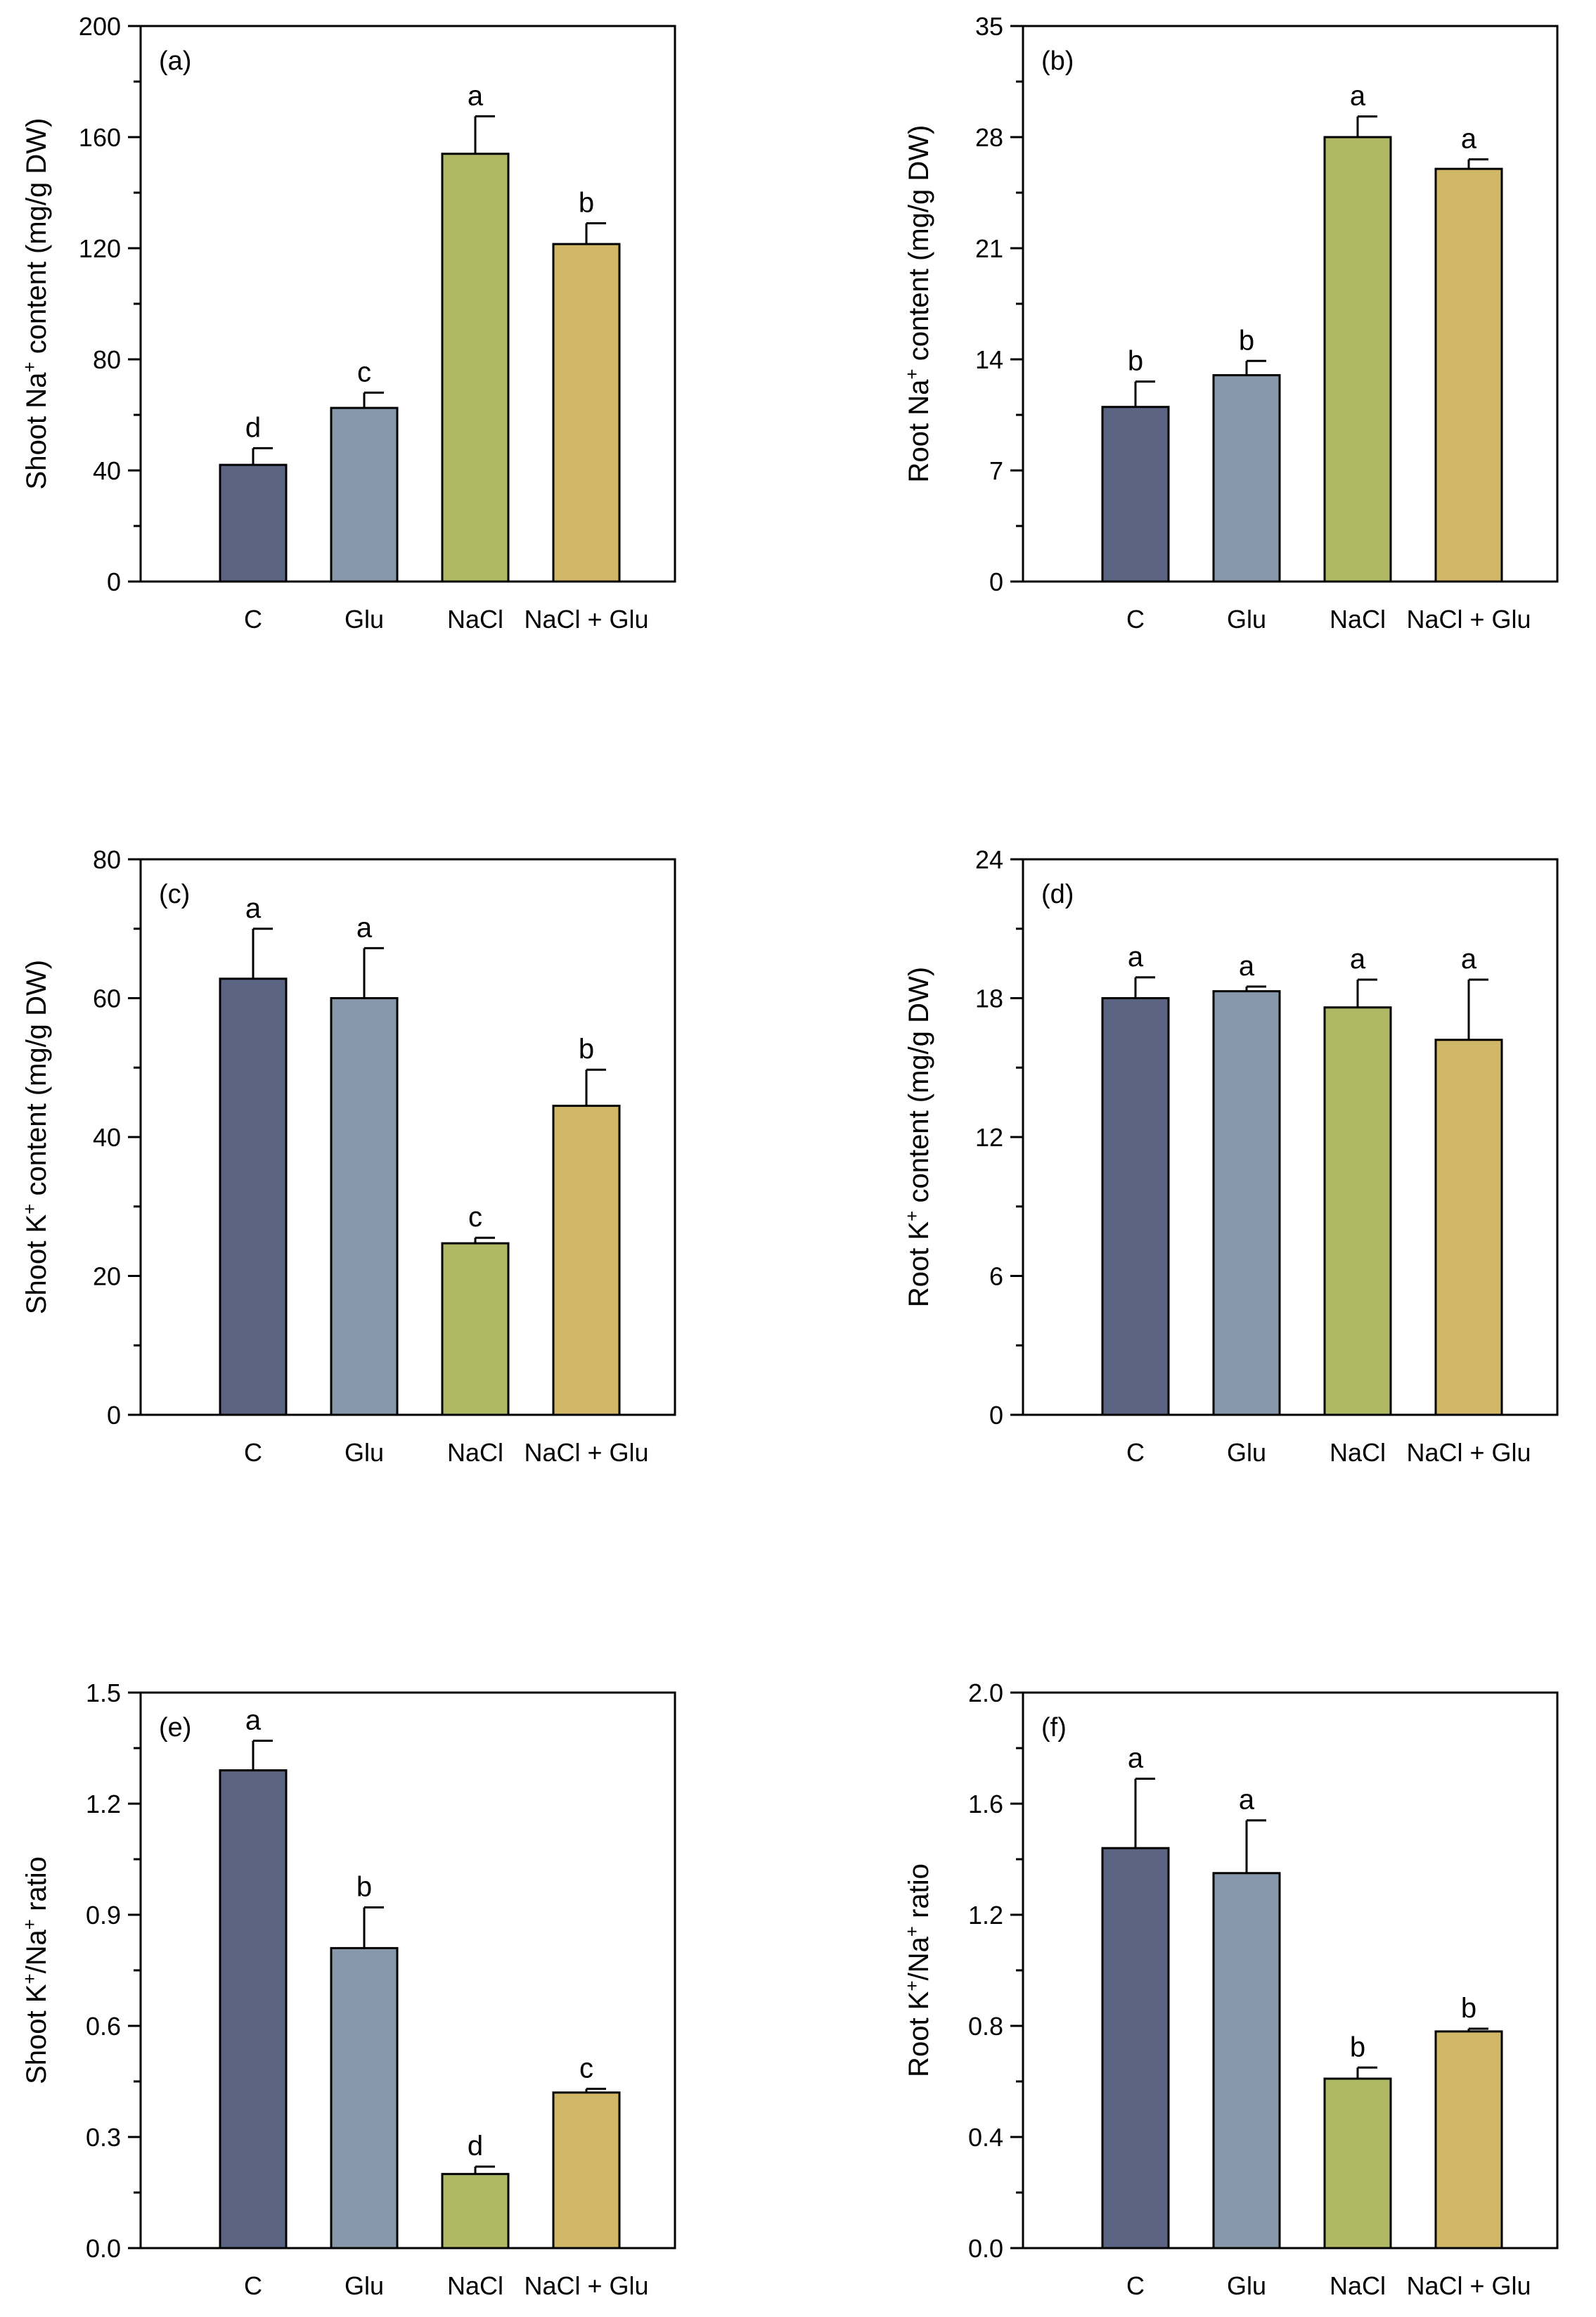 This screenshot has height=2317, width=1596. Describe the element at coordinates (174, 894) in the screenshot. I see `panel-label: (c)` at that location.